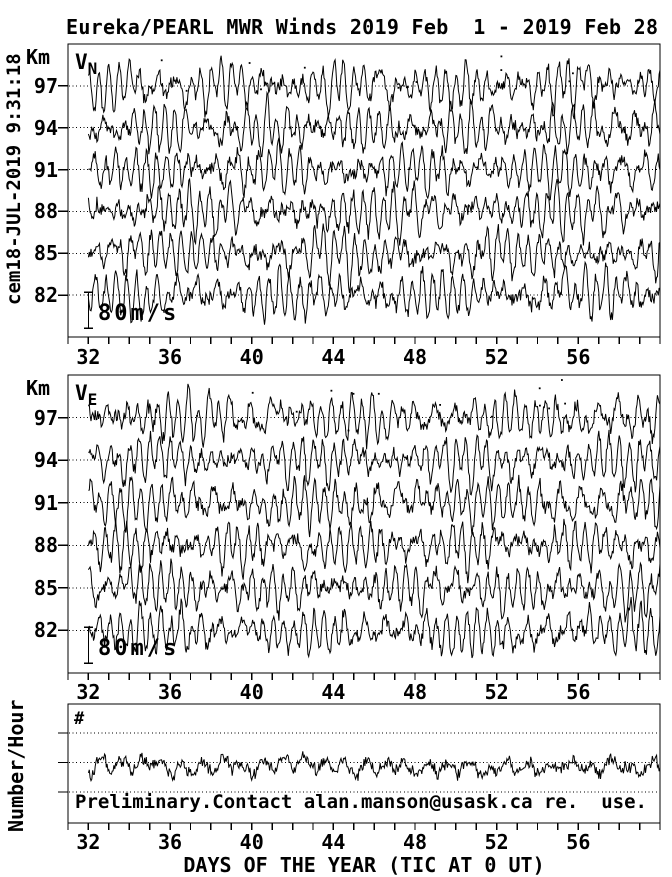 This screenshot has height=877, width=672. What do you see at coordinates (139, 648) in the screenshot?
I see `ve-scale-bar-label: 80m/s` at bounding box center [139, 648].